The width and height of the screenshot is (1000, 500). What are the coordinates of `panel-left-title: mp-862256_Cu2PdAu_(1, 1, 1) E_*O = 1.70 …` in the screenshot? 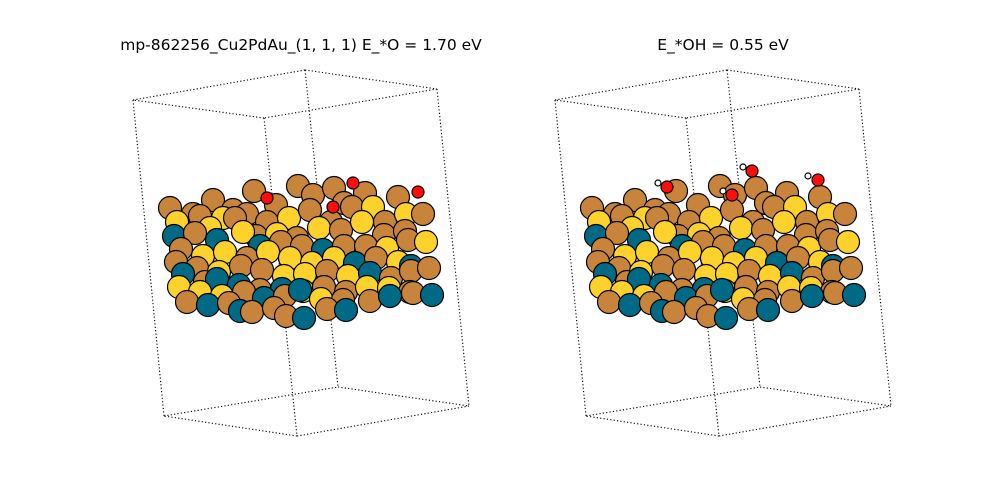 It's located at (301, 45).